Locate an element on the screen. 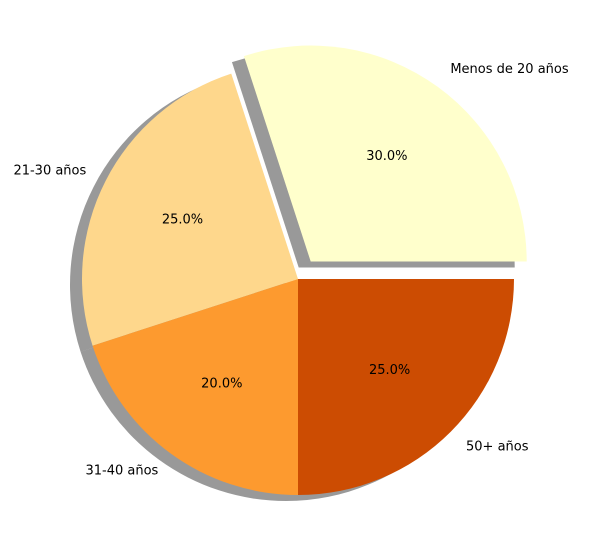 Image resolution: width=599 pixels, height=559 pixels. slice-percent-21-30-anos: 25.0% is located at coordinates (182, 220).